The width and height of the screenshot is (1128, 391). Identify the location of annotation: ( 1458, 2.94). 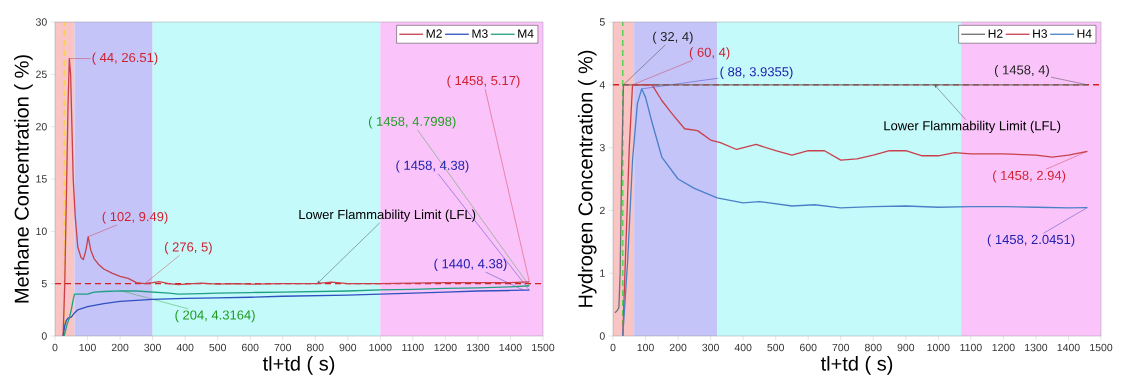
(1029, 176).